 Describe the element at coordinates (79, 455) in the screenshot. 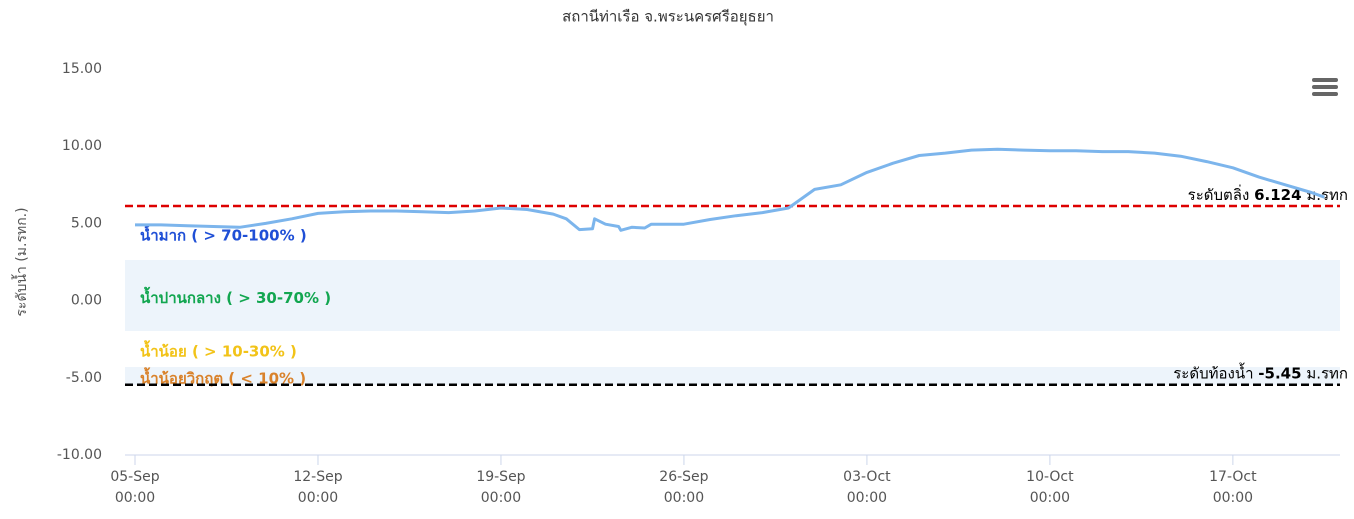

I see `y-tick-label: -10.00` at that location.